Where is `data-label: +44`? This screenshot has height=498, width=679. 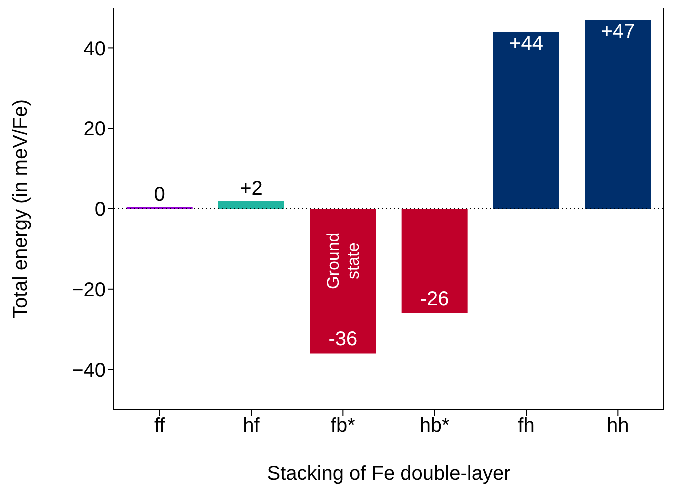
data-label: +44 is located at coordinates (527, 44).